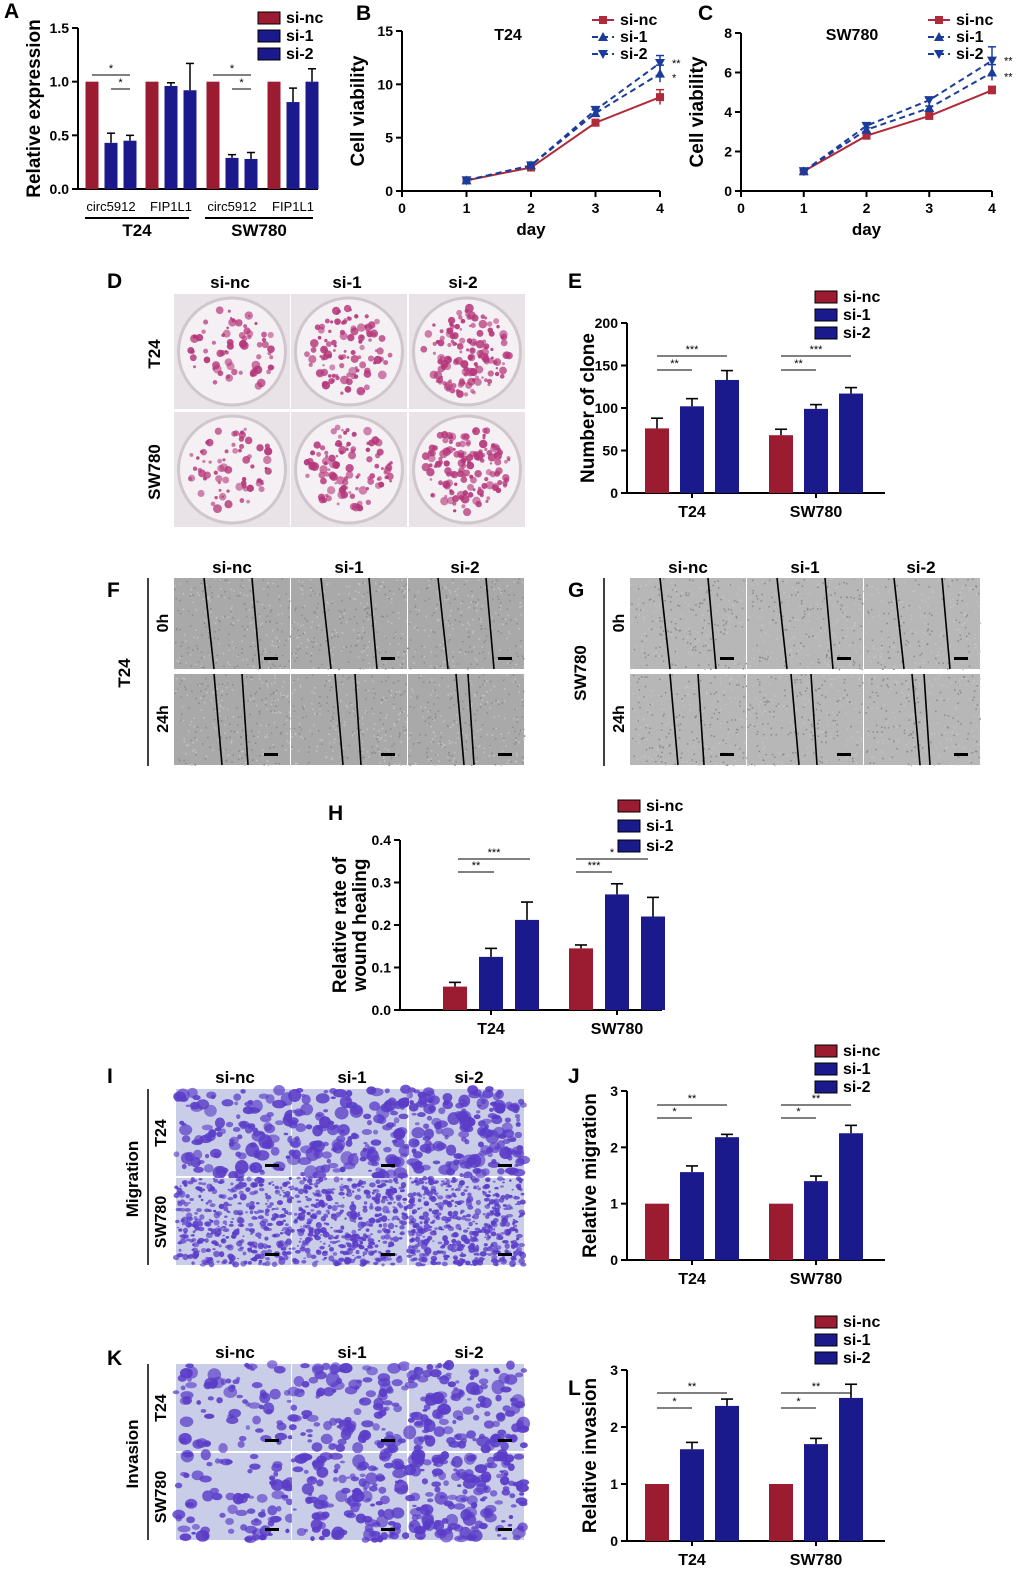 The image size is (1020, 1578). I want to click on x-category-label-A: circ5912, so click(110, 206).